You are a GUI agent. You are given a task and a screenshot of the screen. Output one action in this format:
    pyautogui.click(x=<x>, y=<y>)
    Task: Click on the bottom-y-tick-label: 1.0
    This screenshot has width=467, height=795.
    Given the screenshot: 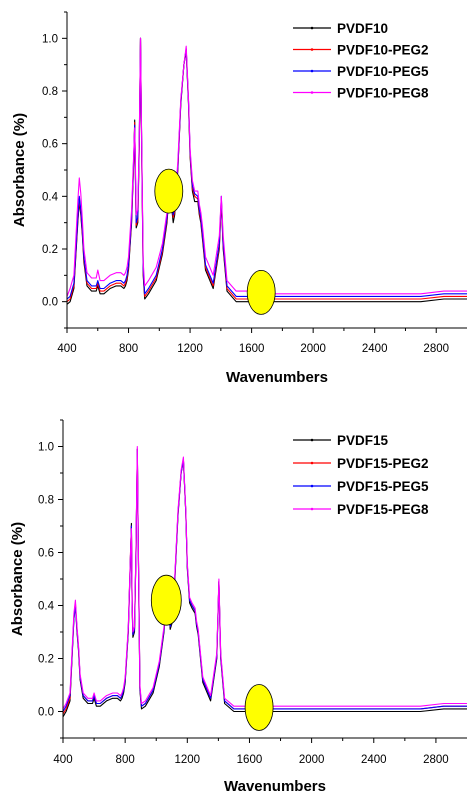 What is the action you would take?
    pyautogui.click(x=46, y=448)
    